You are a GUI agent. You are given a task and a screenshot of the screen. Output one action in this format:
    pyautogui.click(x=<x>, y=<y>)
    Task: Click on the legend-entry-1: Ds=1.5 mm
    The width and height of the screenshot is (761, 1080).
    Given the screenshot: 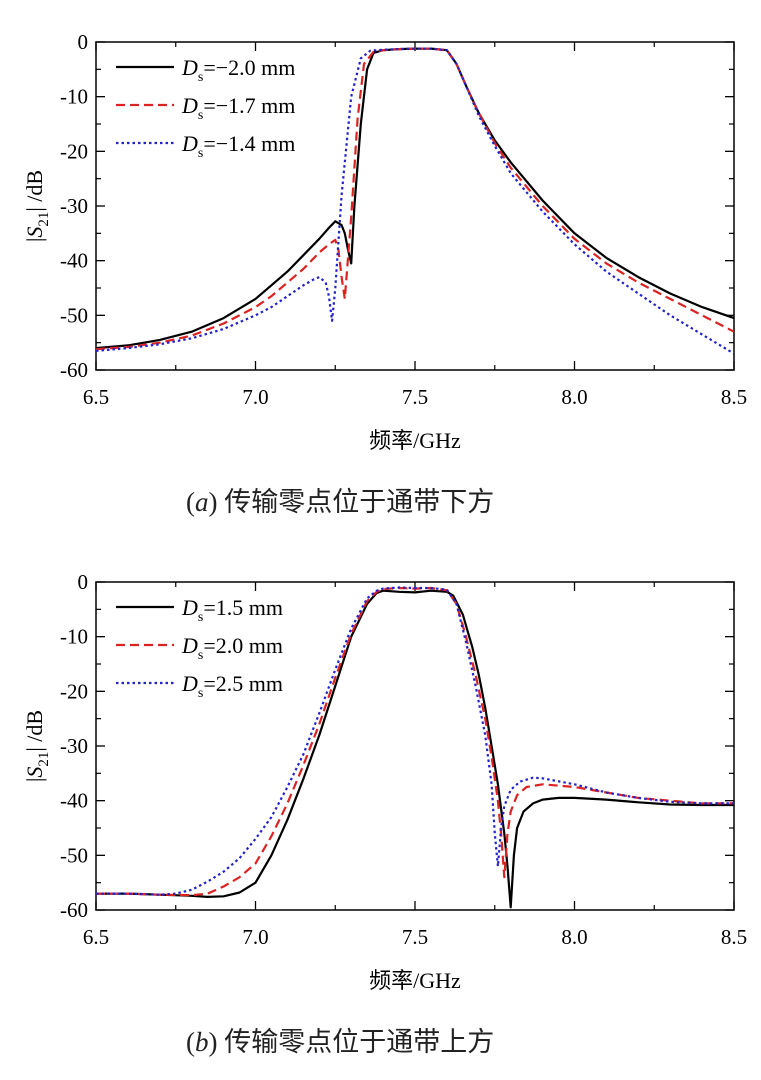 What is the action you would take?
    pyautogui.click(x=232, y=610)
    